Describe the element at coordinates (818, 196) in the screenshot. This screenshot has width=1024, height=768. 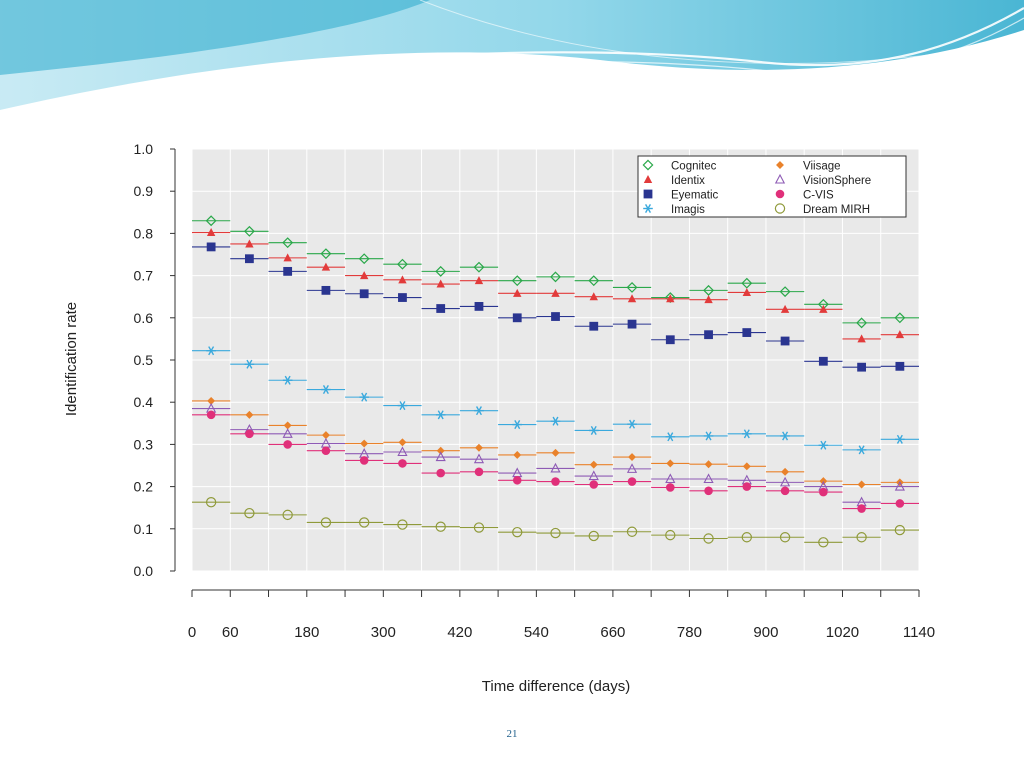
I see `legend-label: C-VIS` at that location.